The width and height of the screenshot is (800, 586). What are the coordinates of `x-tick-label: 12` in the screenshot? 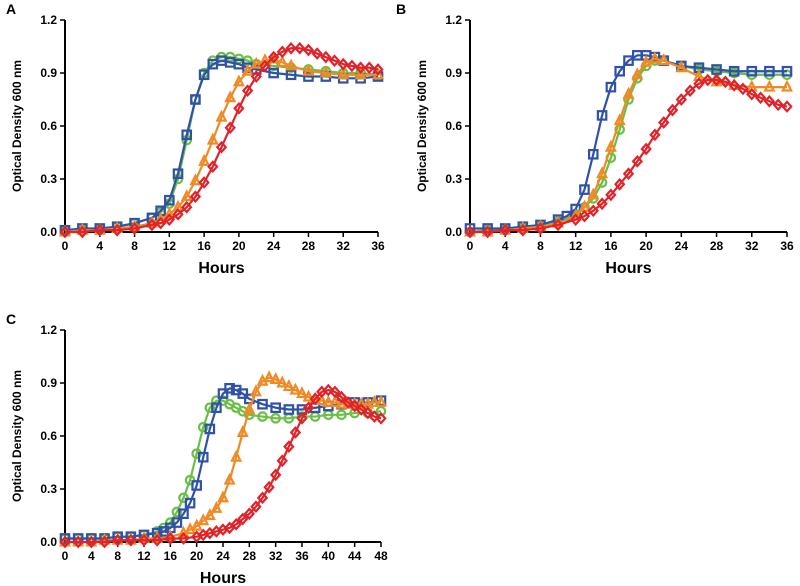 It's located at (170, 246).